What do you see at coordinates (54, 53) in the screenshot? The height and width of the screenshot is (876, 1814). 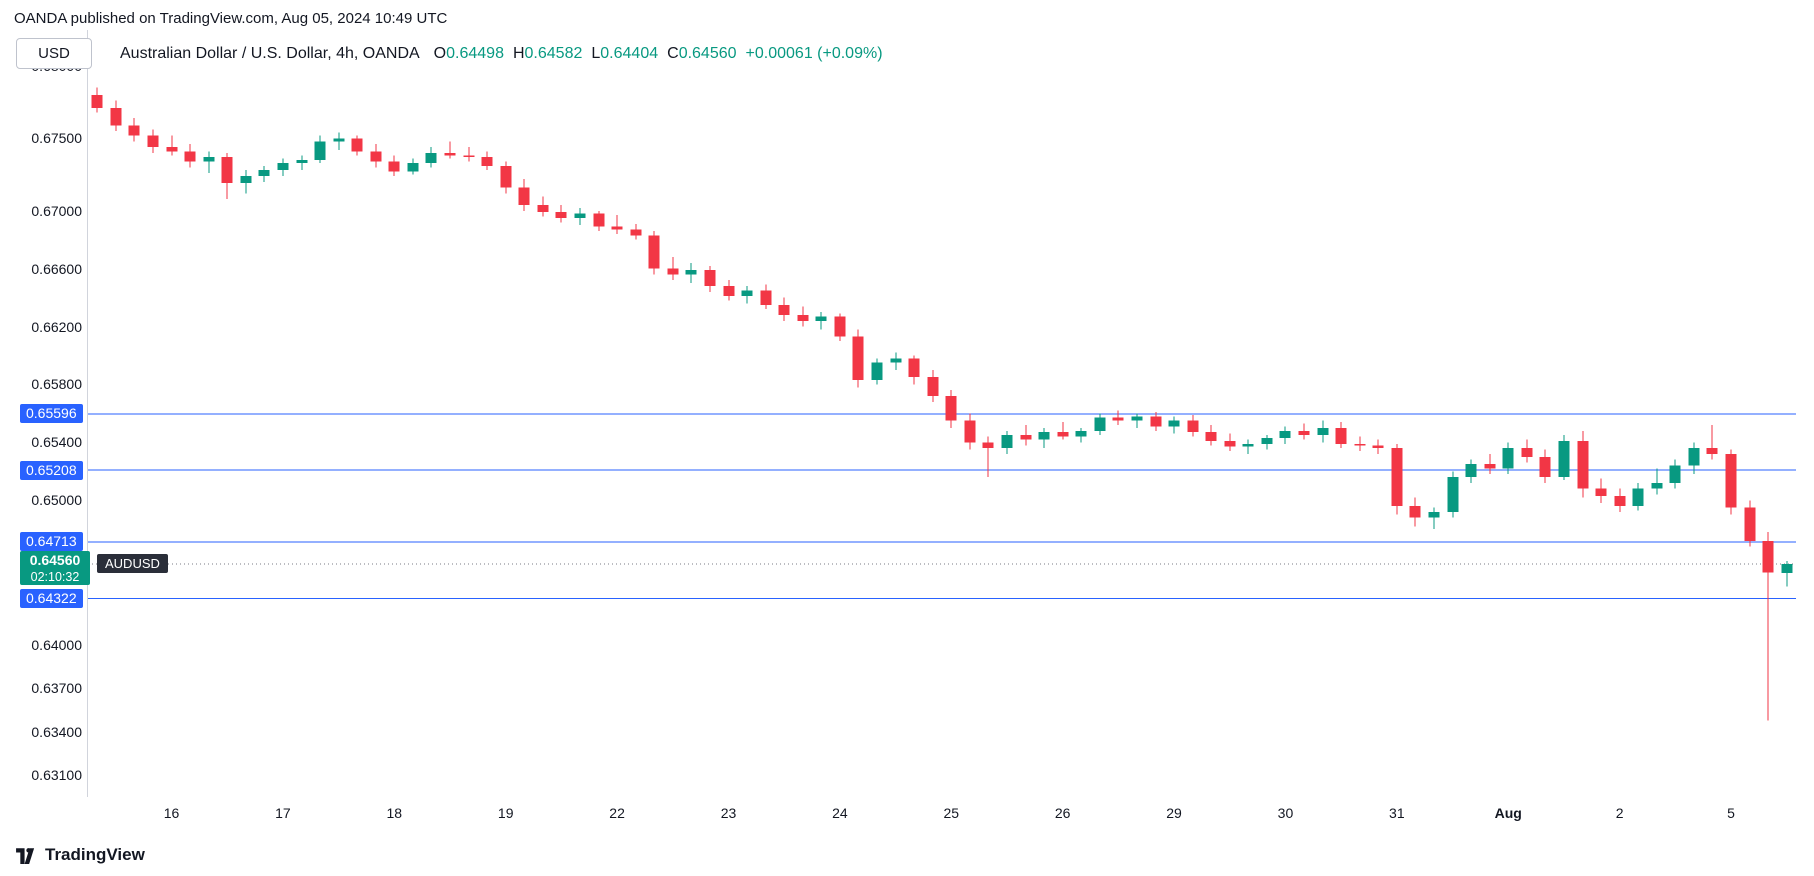 I see `currency-unit-button: USD` at bounding box center [54, 53].